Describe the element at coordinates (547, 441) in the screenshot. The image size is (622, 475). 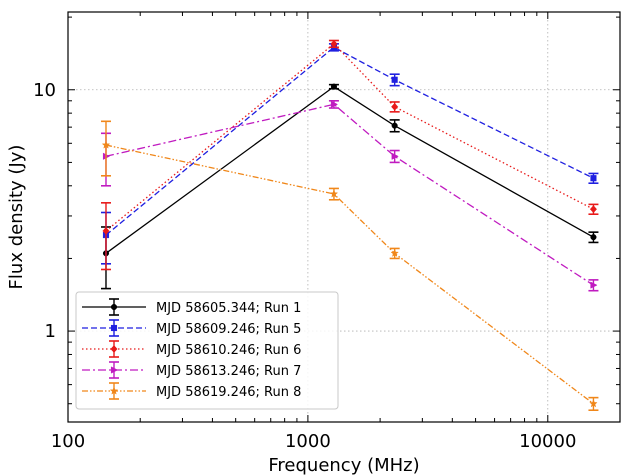
I see `x-tick-label: 10000` at that location.